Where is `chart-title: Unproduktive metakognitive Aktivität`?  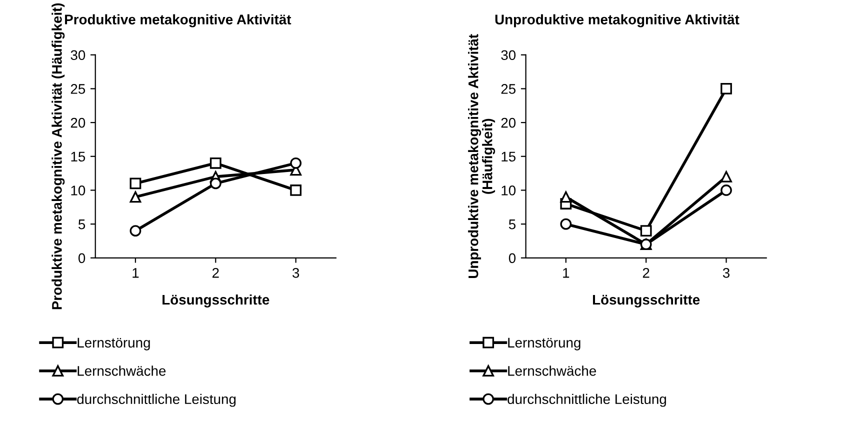 chart-title: Unproduktive metakognitive Aktivität is located at coordinates (617, 21).